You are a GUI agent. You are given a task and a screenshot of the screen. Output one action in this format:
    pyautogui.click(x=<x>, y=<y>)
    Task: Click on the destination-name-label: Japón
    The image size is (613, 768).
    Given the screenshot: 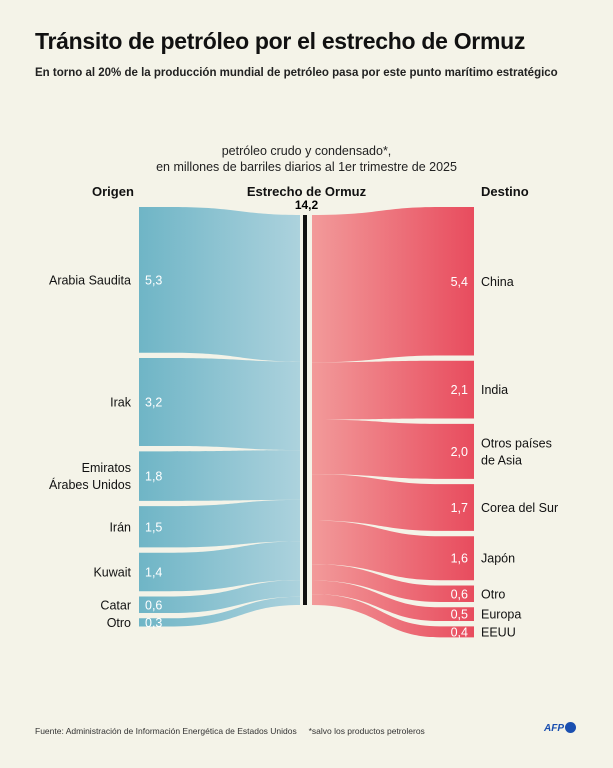 What is the action you would take?
    pyautogui.click(x=498, y=559)
    